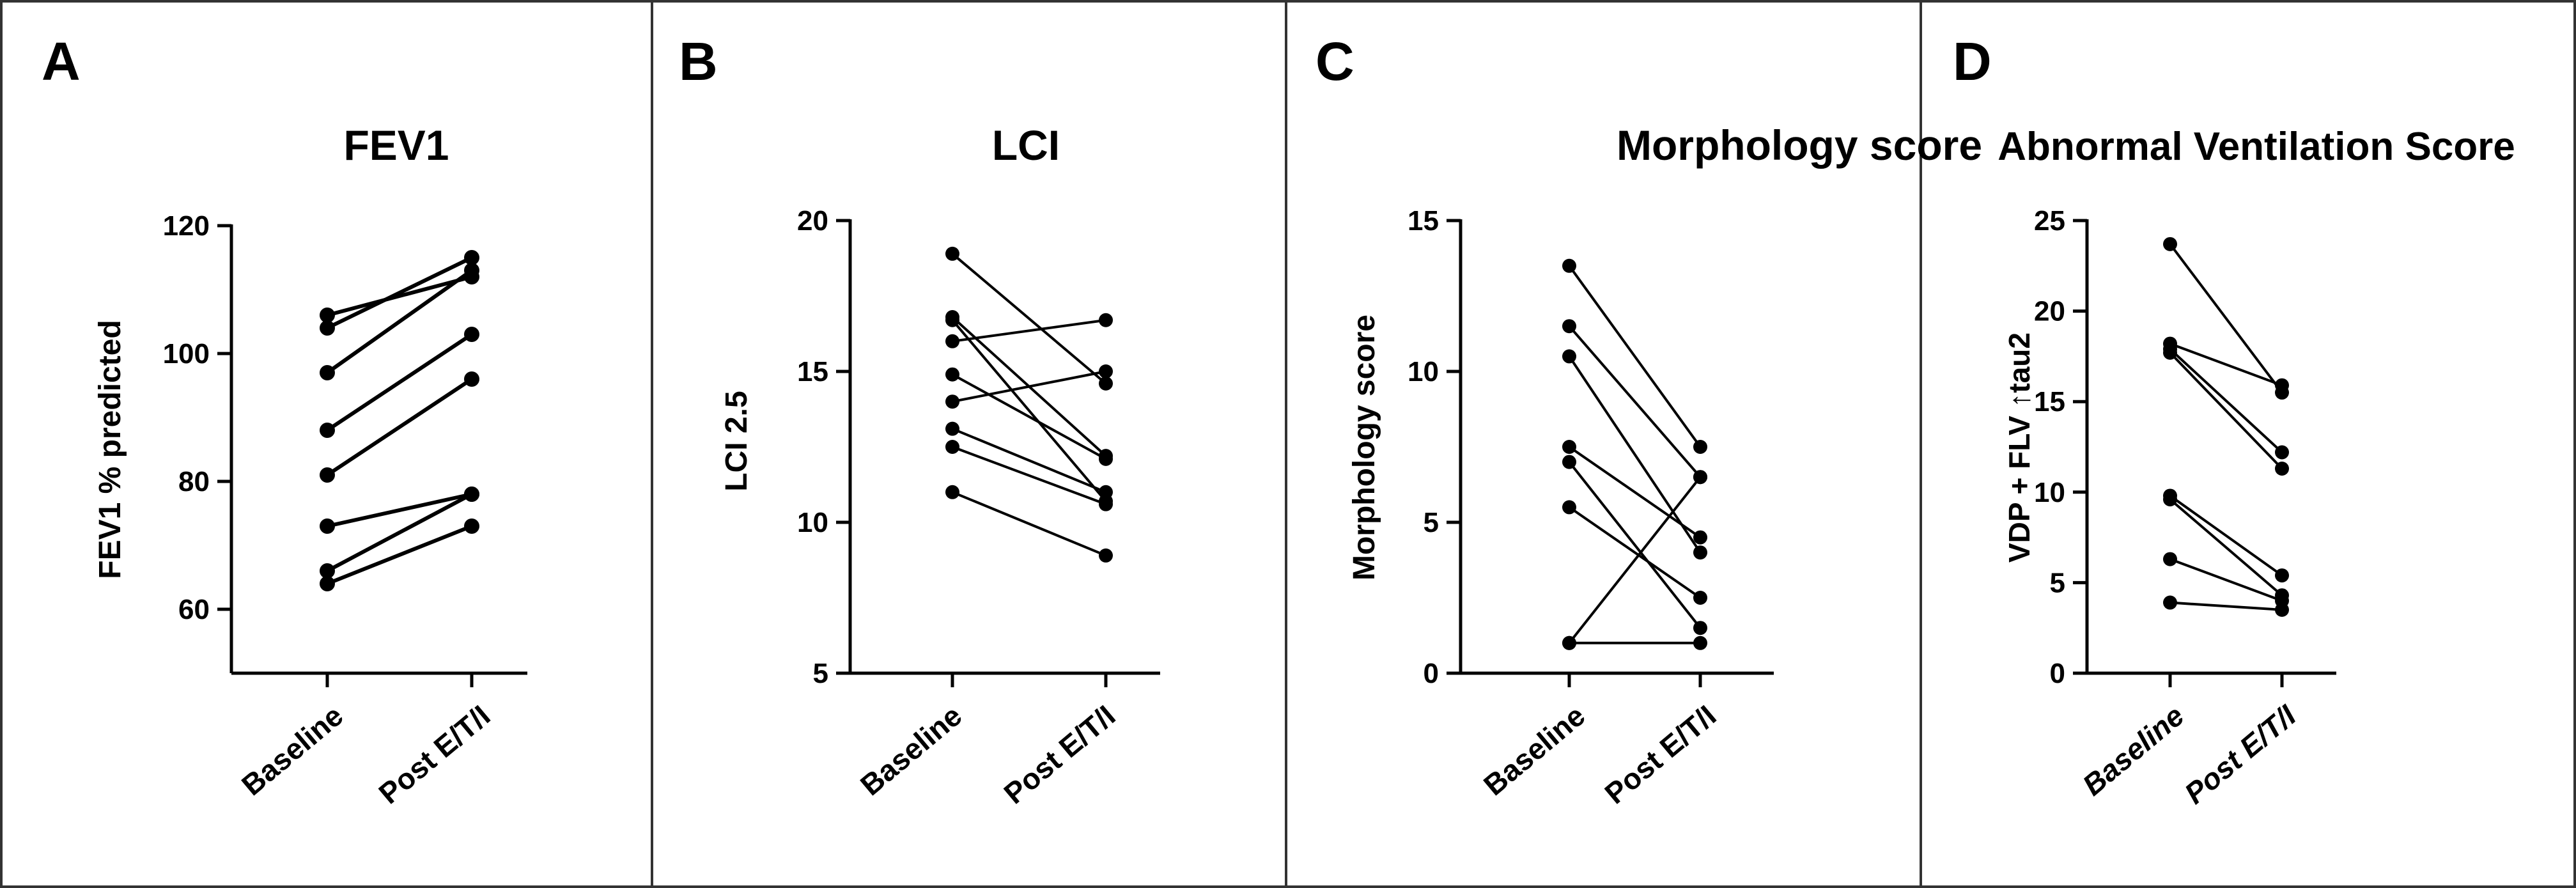  I want to click on y-axis-label: FEV1 % predicted, so click(110, 449).